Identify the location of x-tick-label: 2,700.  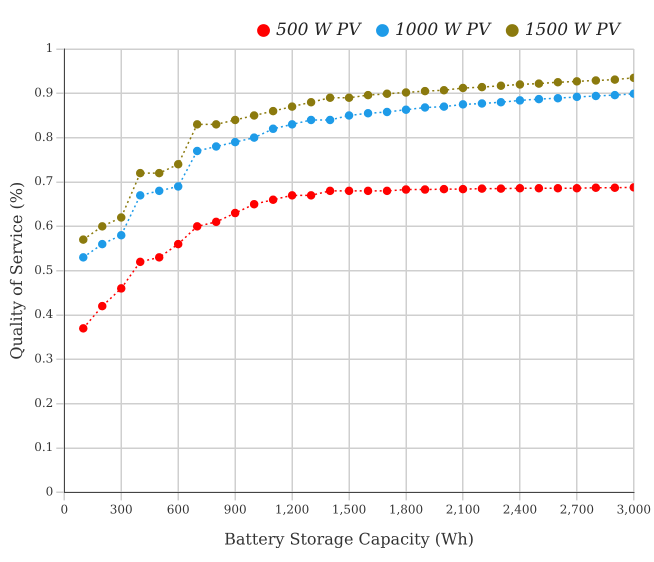
(577, 509).